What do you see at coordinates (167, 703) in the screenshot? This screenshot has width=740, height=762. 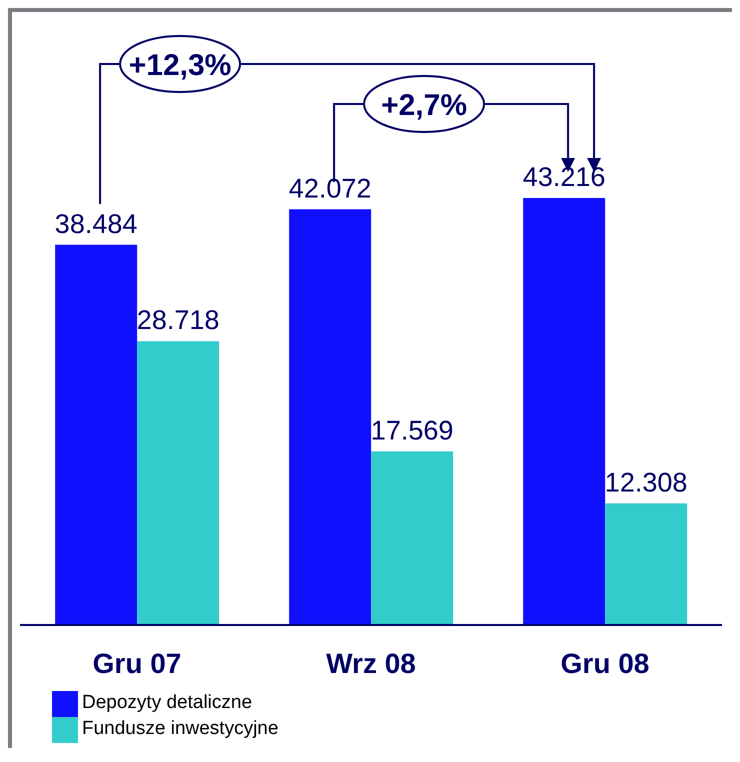 I see `legend-label: Depozyty detaliczne` at bounding box center [167, 703].